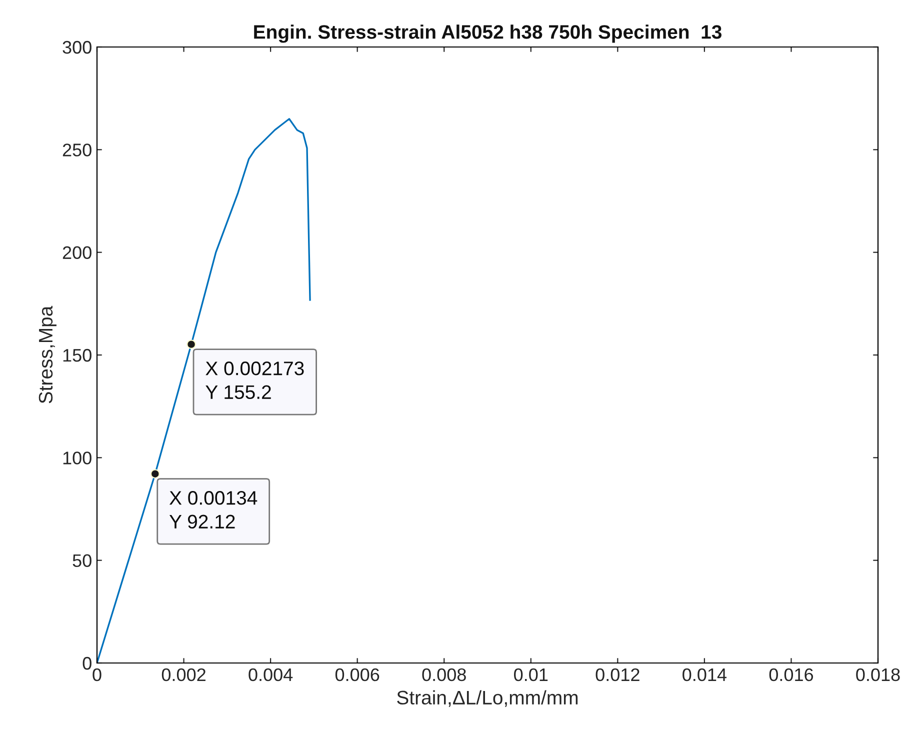  What do you see at coordinates (213, 510) in the screenshot?
I see `annotation: X 0.00134 Y 92.12` at bounding box center [213, 510].